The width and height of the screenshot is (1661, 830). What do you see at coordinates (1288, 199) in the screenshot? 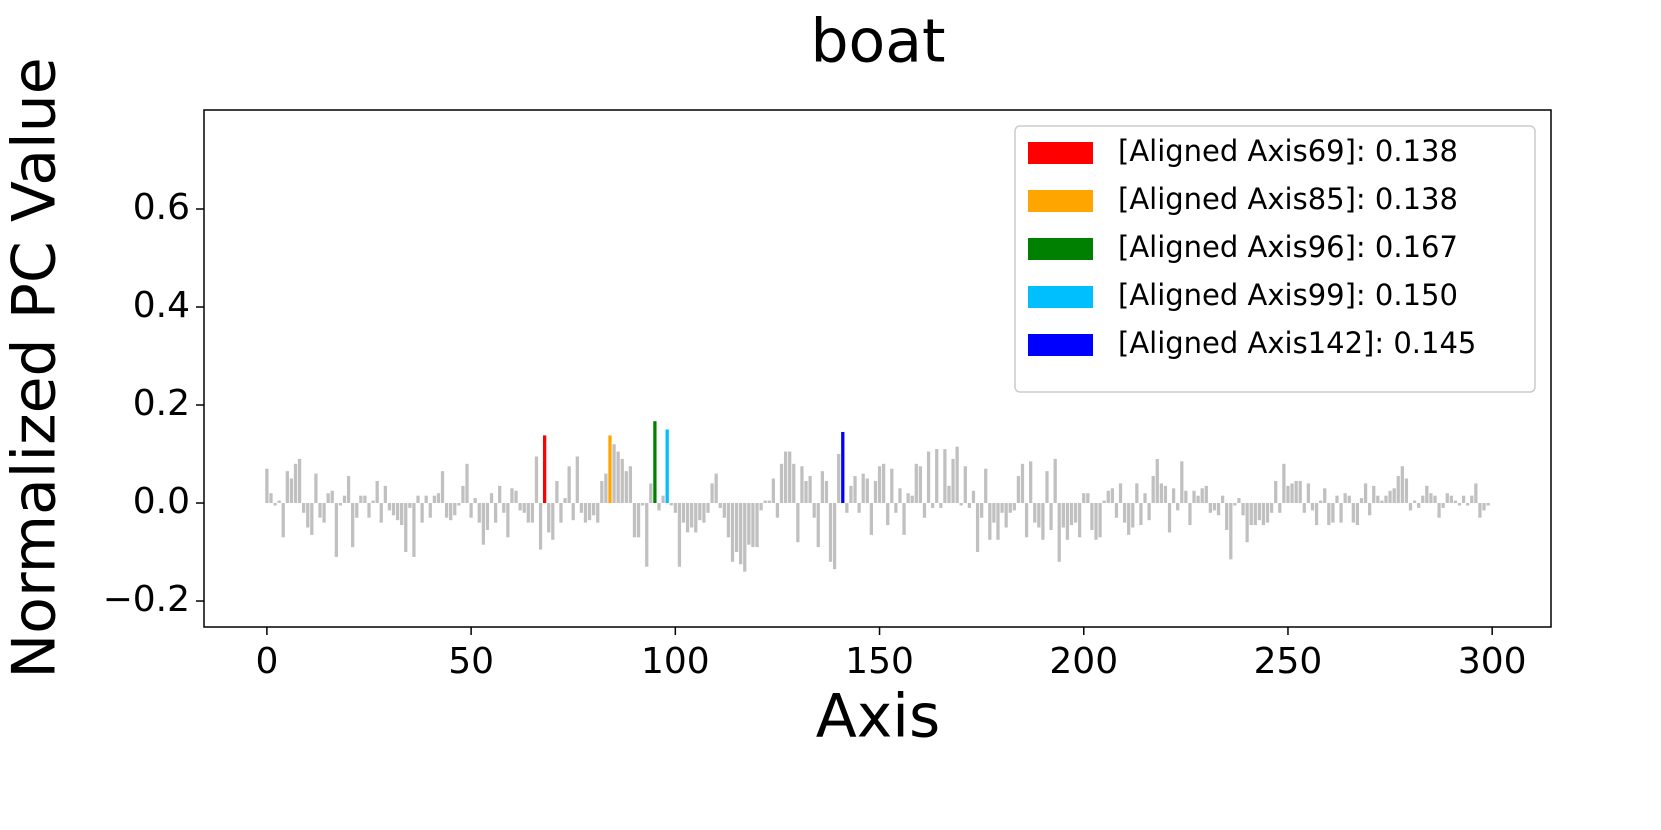
I see `legend-label: [Aligned Axis85]: 0.138` at bounding box center [1288, 199].